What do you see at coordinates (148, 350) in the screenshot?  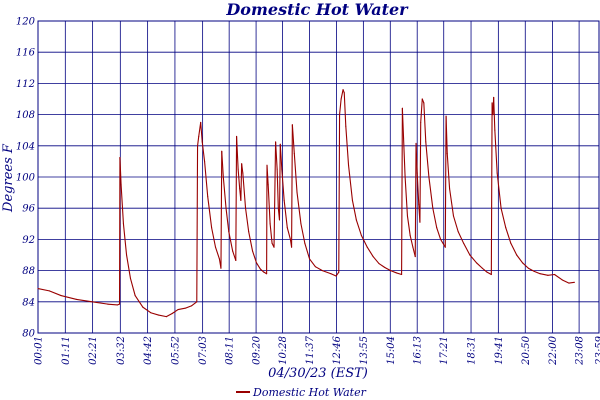 I see `x-tick-label: 04:42` at bounding box center [148, 350].